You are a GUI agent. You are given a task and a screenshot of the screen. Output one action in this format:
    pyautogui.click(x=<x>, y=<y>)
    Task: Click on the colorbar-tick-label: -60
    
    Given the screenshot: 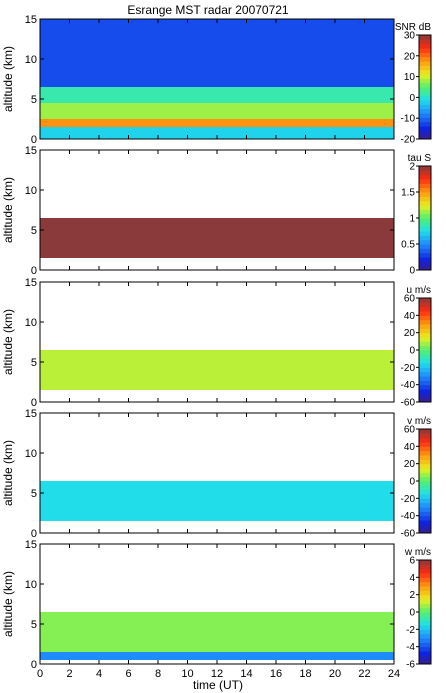 What is the action you would take?
    pyautogui.click(x=408, y=403)
    